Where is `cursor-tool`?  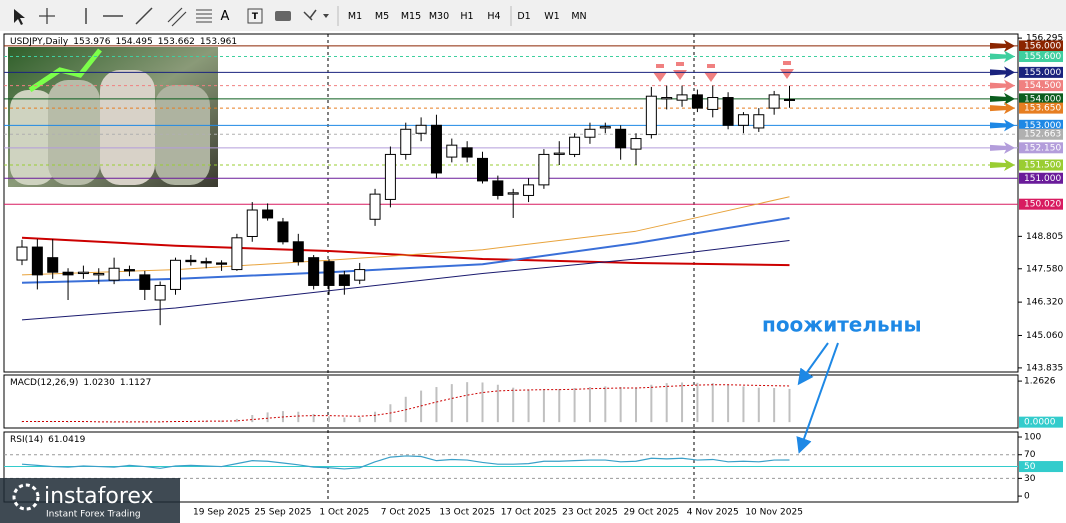
cursor-tool is located at coordinates (19, 17).